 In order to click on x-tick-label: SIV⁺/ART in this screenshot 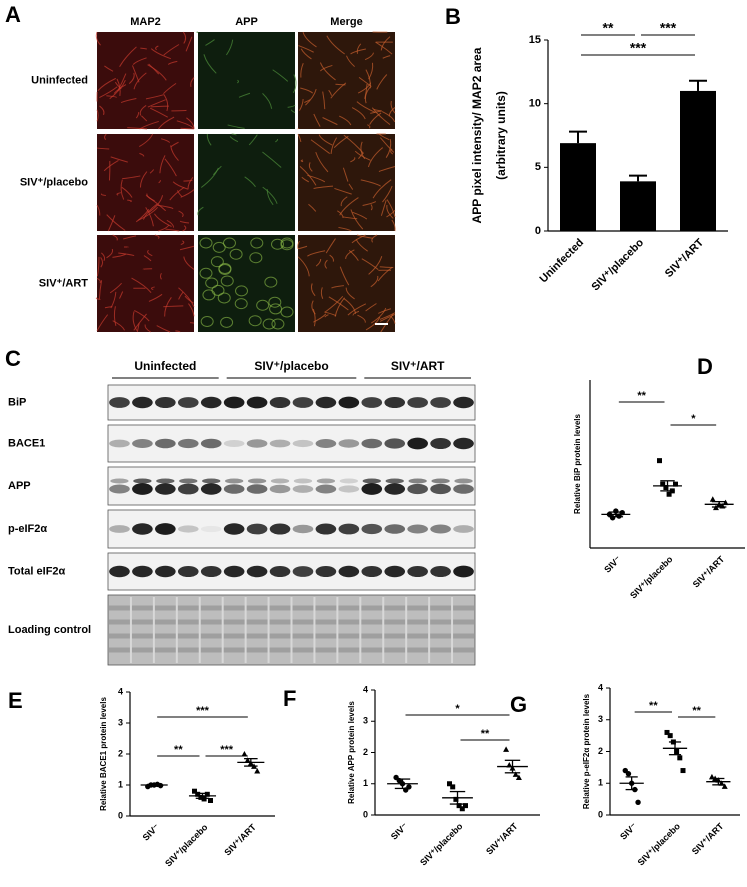, I will do `click(240, 840)`.